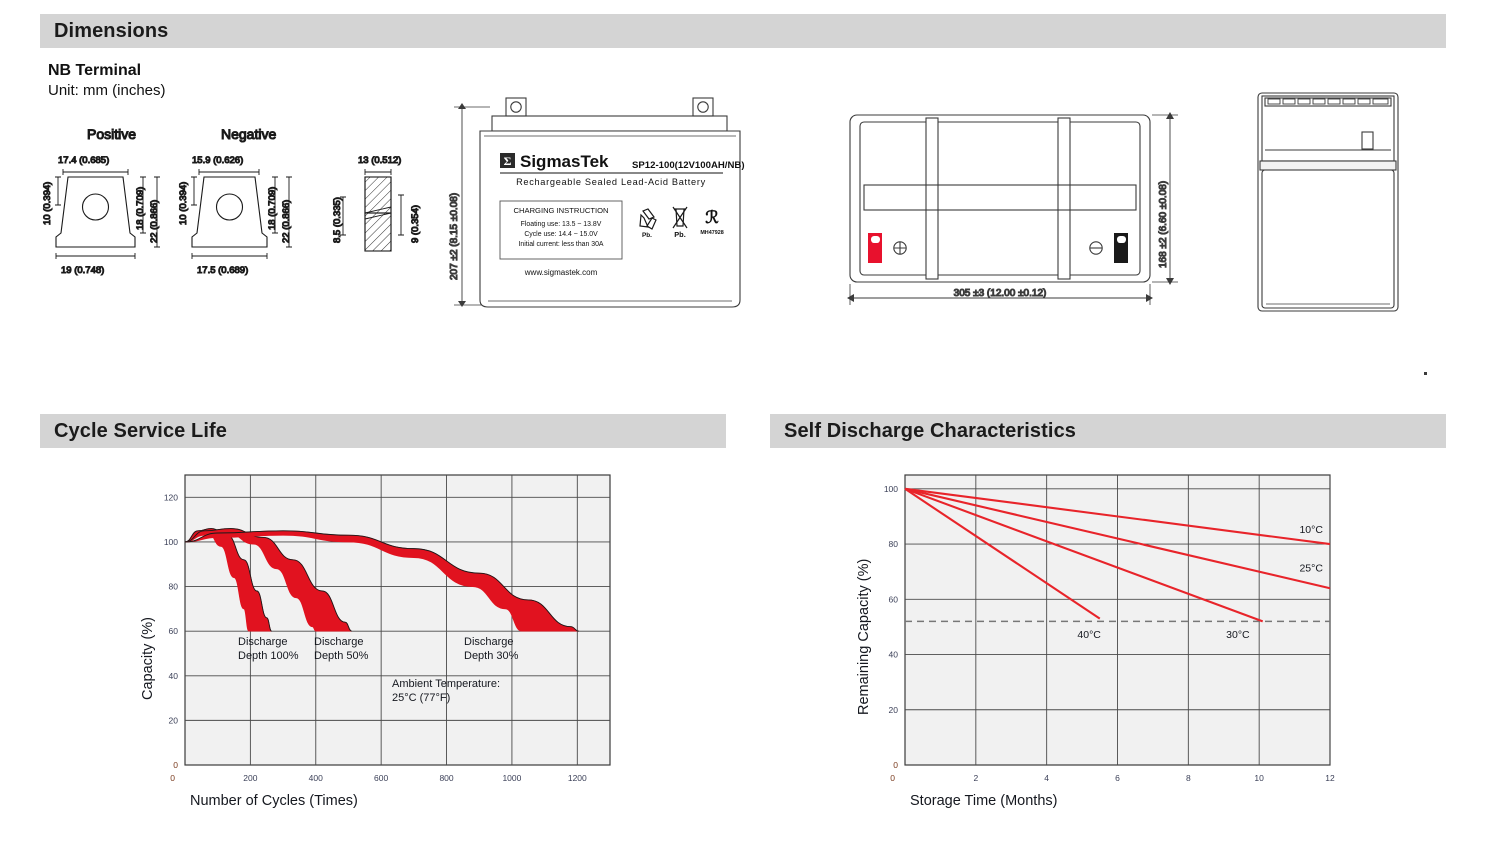  I want to click on negative-caption: Negative, so click(248, 134).